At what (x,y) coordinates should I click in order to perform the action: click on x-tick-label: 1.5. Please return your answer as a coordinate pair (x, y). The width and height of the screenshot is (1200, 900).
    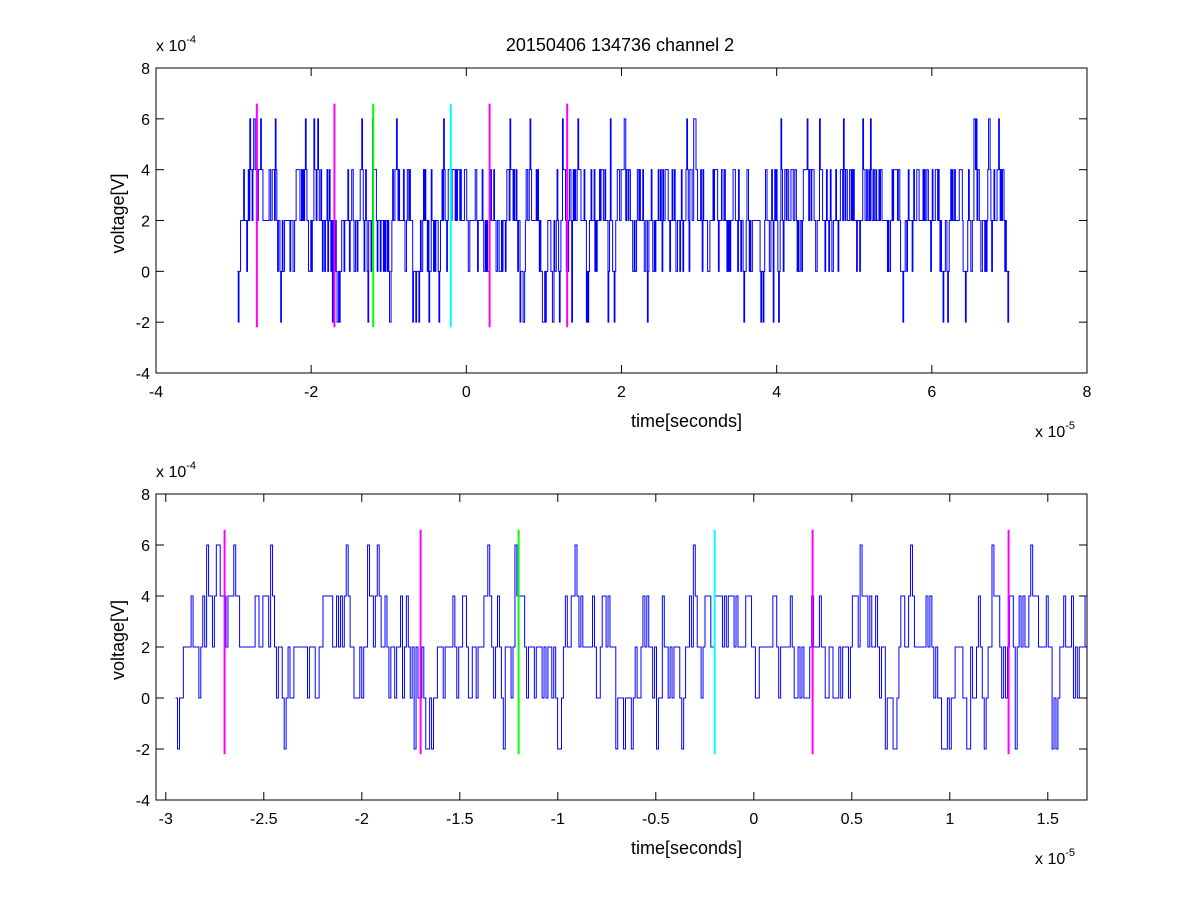
    Looking at the image, I should click on (1048, 819).